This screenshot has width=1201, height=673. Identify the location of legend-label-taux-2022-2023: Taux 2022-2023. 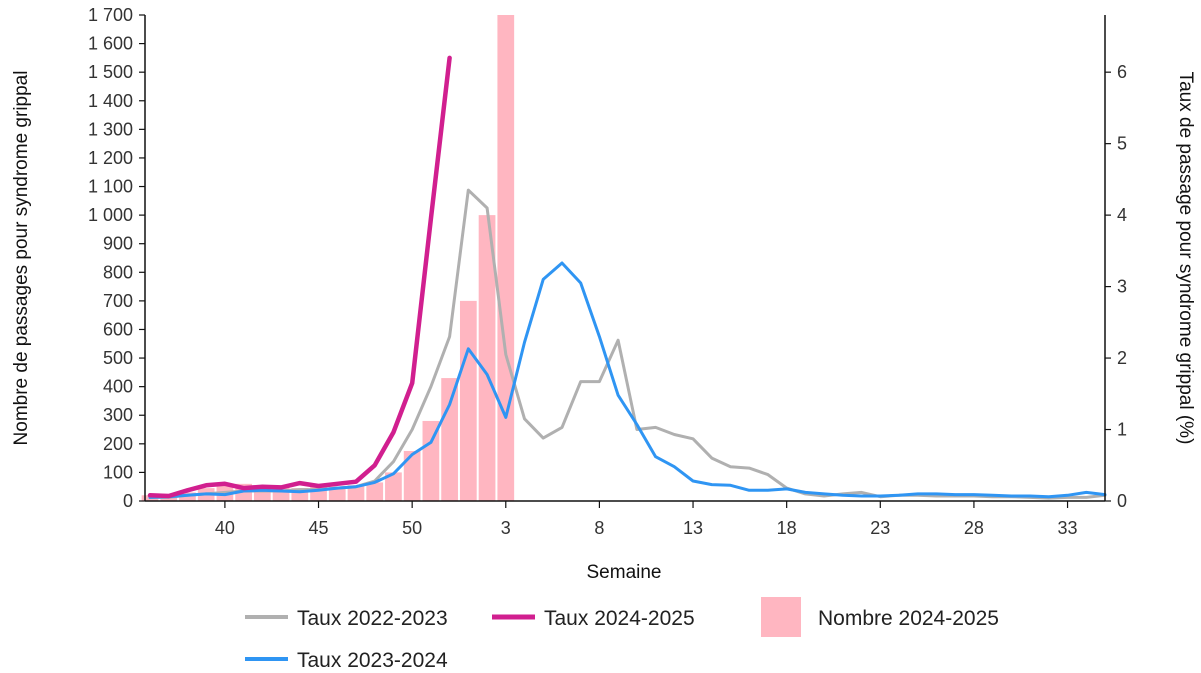
(372, 618).